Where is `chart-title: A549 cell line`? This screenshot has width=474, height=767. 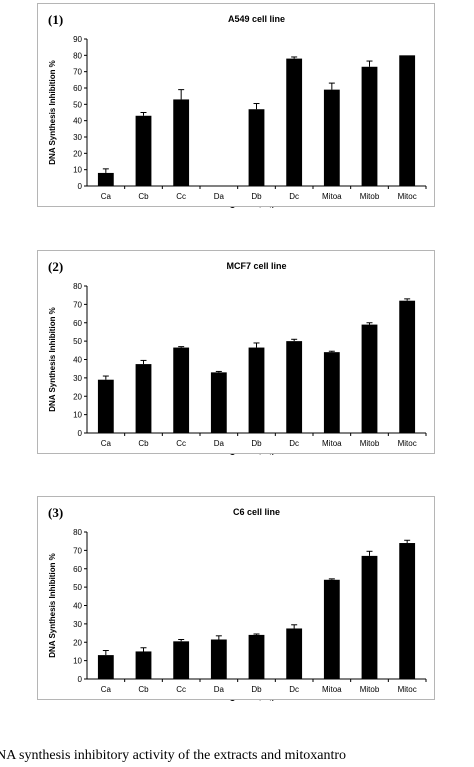
chart-title: A549 cell line is located at coordinates (256, 19).